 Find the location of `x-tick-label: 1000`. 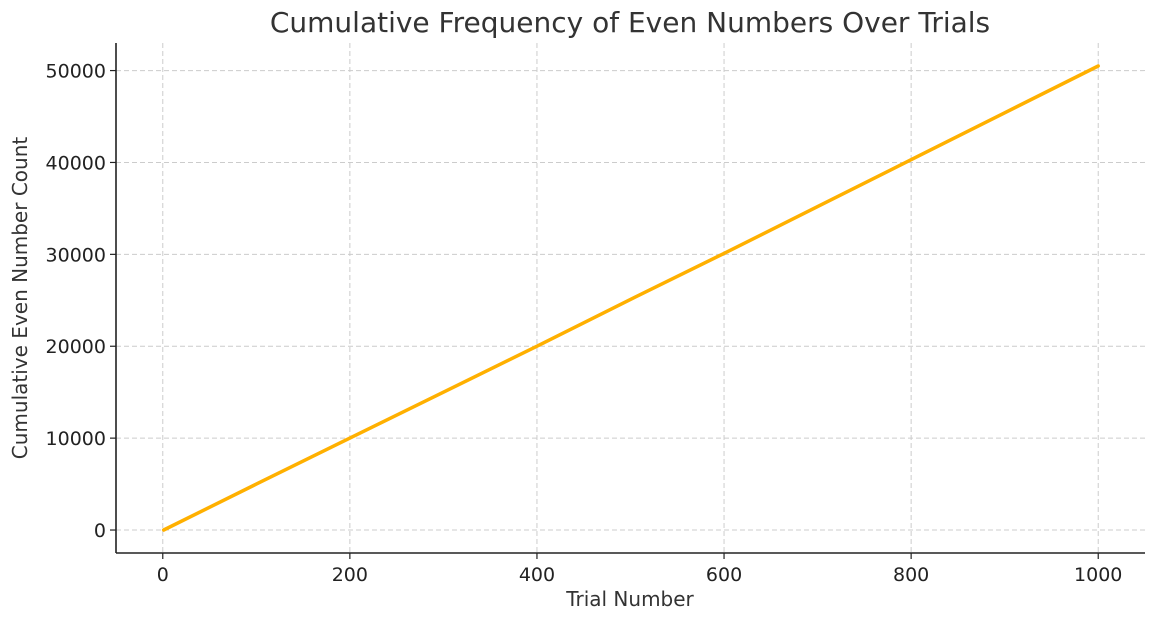

x-tick-label: 1000 is located at coordinates (1098, 575).